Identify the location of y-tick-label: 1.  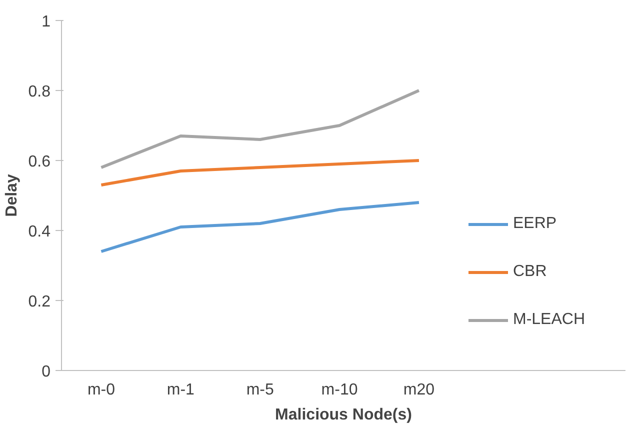
(46, 22).